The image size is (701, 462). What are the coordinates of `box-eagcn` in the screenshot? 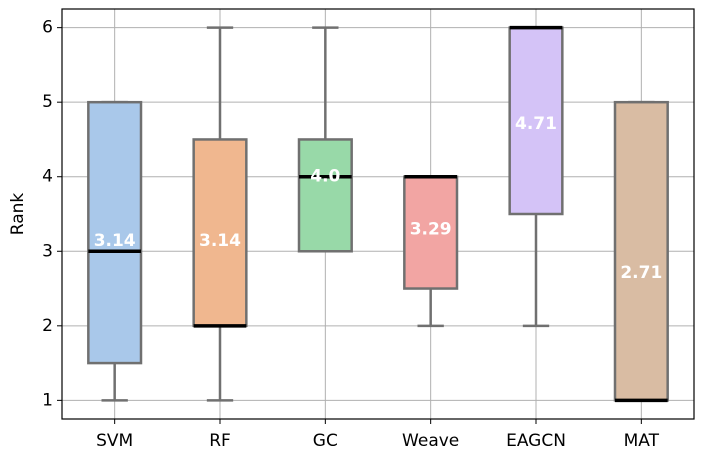 It's located at (536, 176).